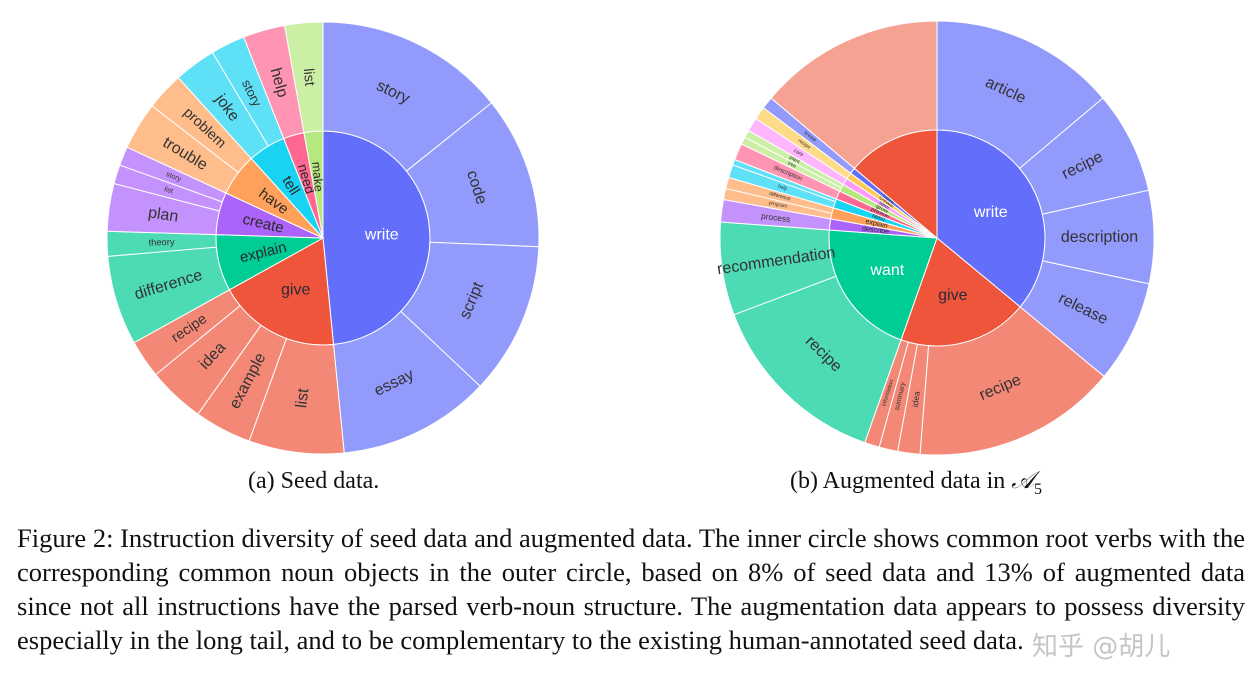 This screenshot has width=1258, height=699. What do you see at coordinates (1038, 489) in the screenshot?
I see `subcaption-b-subscript: 5` at bounding box center [1038, 489].